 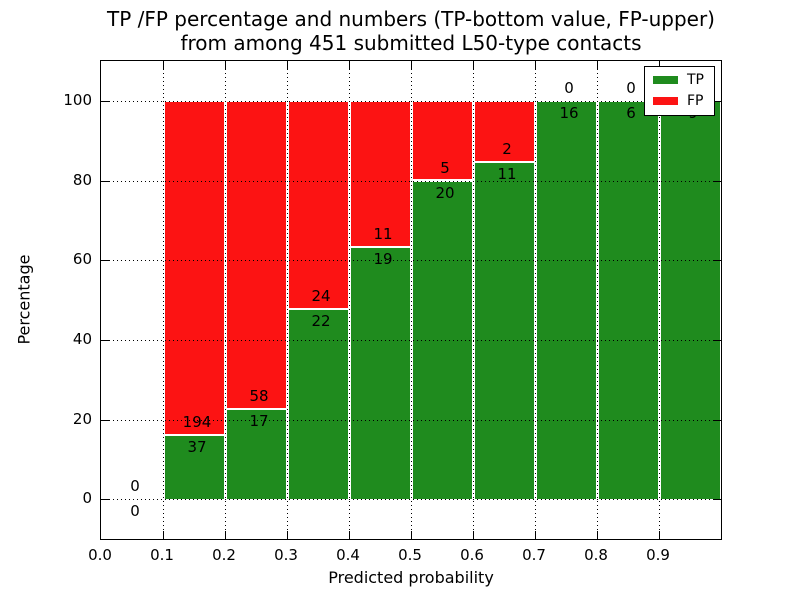 What do you see at coordinates (569, 87) in the screenshot?
I see `fp-count-label-7: 0` at bounding box center [569, 87].